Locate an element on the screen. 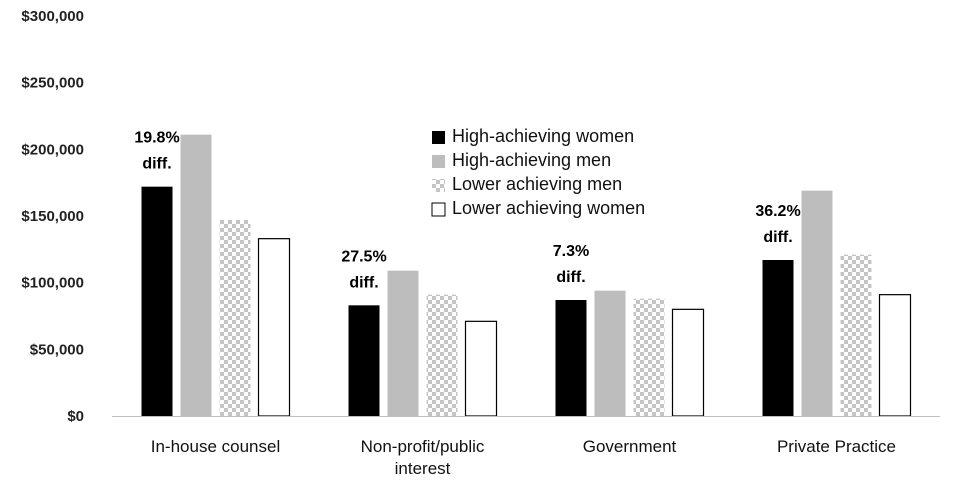  y-tick-label: $250,000 is located at coordinates (52, 83).